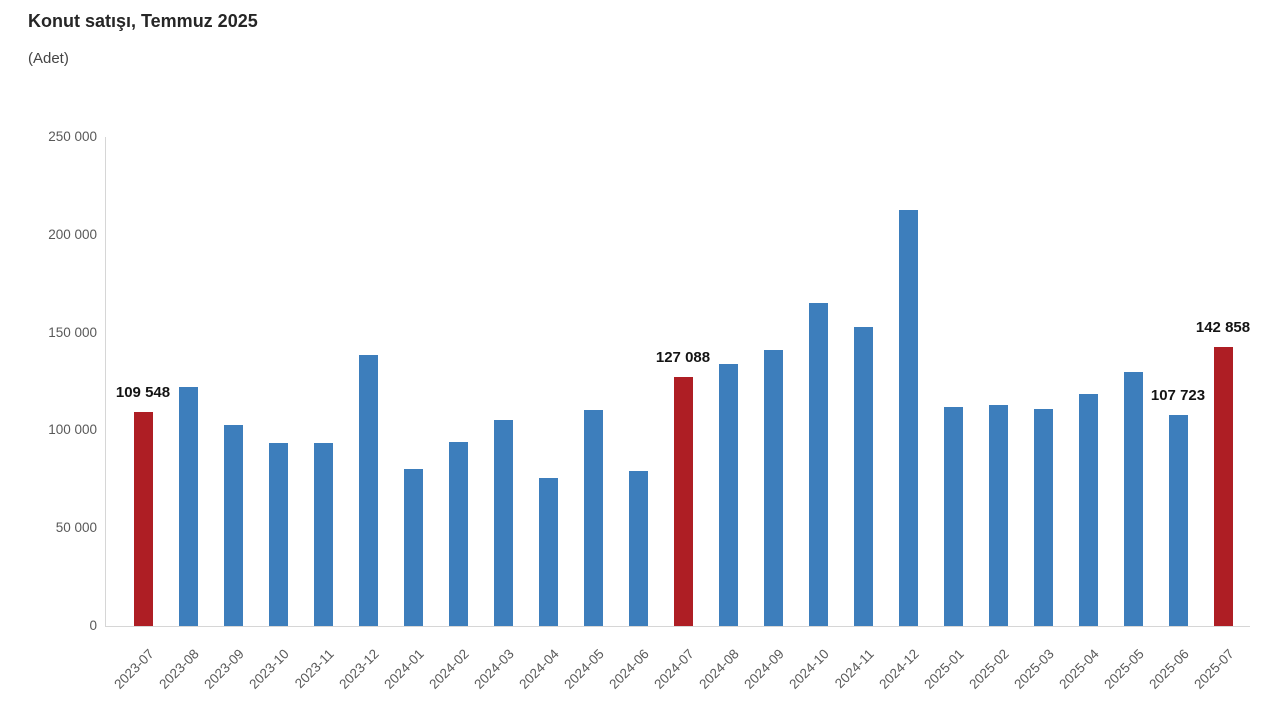 This screenshot has width=1280, height=720. I want to click on x-axis-tick-label: 2024-01, so click(404, 669).